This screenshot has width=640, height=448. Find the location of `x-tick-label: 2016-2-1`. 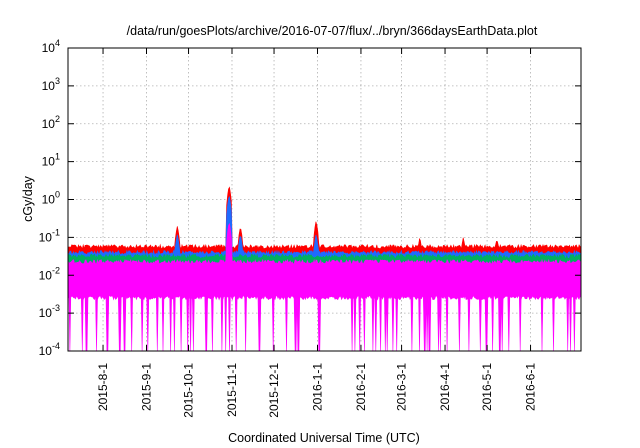

x-tick-label: 2016-2-1 is located at coordinates (361, 387).